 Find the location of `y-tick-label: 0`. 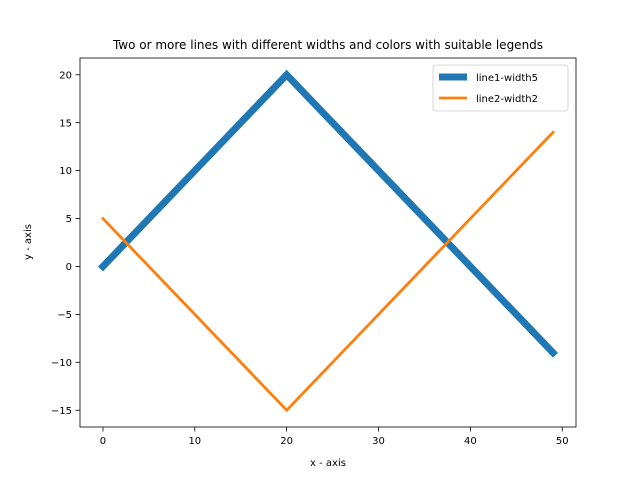

y-tick-label: 0 is located at coordinates (69, 267).